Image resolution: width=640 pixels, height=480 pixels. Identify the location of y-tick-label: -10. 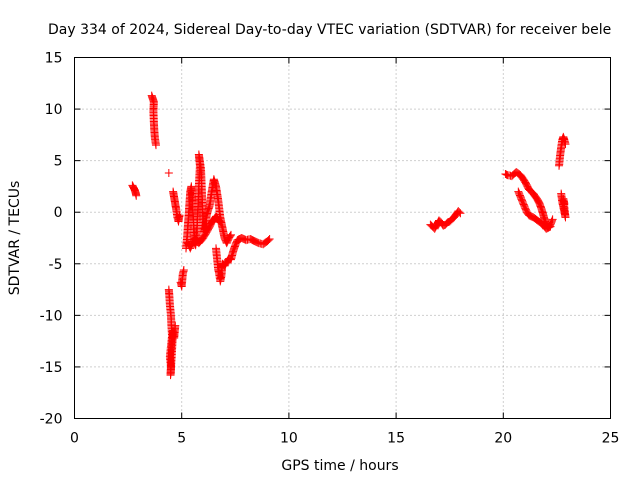
(51, 316).